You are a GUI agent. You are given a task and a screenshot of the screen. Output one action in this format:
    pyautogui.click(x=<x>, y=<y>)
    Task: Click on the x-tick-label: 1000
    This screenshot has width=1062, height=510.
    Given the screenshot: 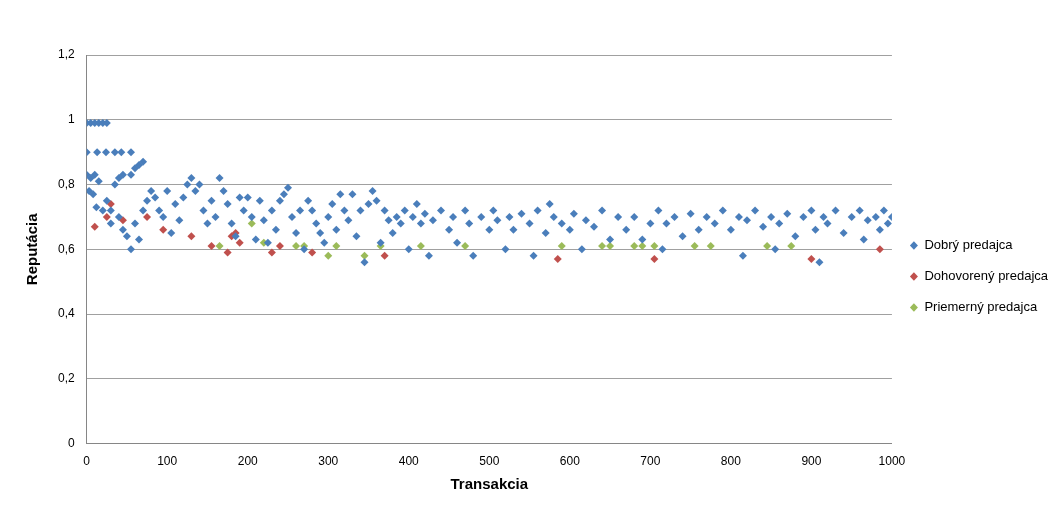 What is the action you would take?
    pyautogui.click(x=892, y=461)
    